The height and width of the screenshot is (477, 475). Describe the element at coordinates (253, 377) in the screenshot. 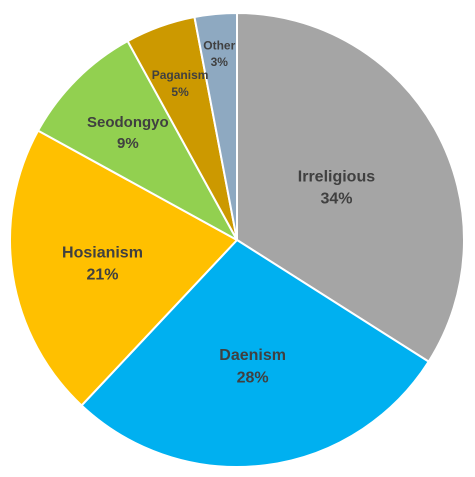

I see `slice-value-daenism: 28%` at that location.